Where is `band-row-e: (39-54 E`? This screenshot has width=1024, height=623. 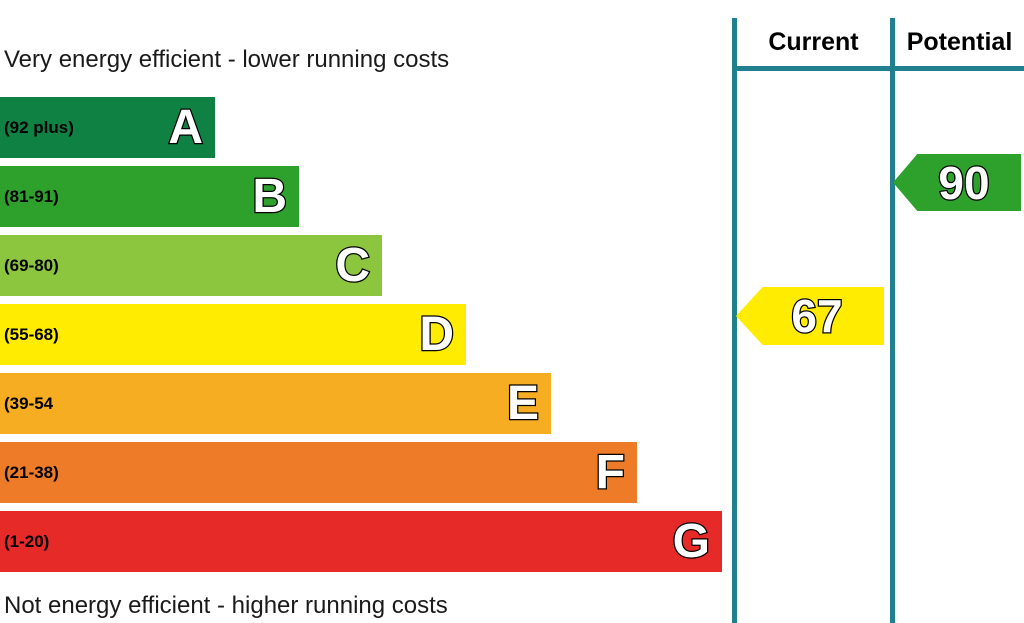 band-row-e: (39-54 E is located at coordinates (275, 403).